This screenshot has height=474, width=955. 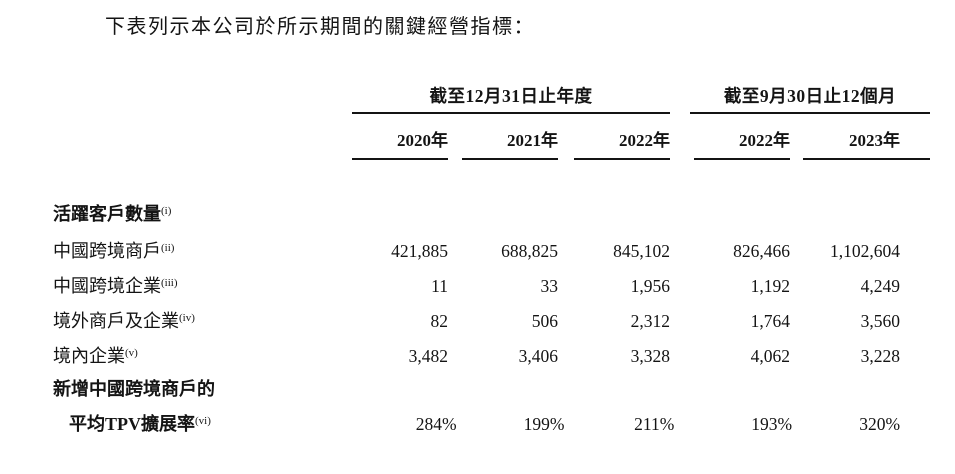 I want to click on table-row-average-tpv-expansion: 平均TPV擴展率(vi) 284% 199% 211% 193% 320%, so click(x=491, y=425).